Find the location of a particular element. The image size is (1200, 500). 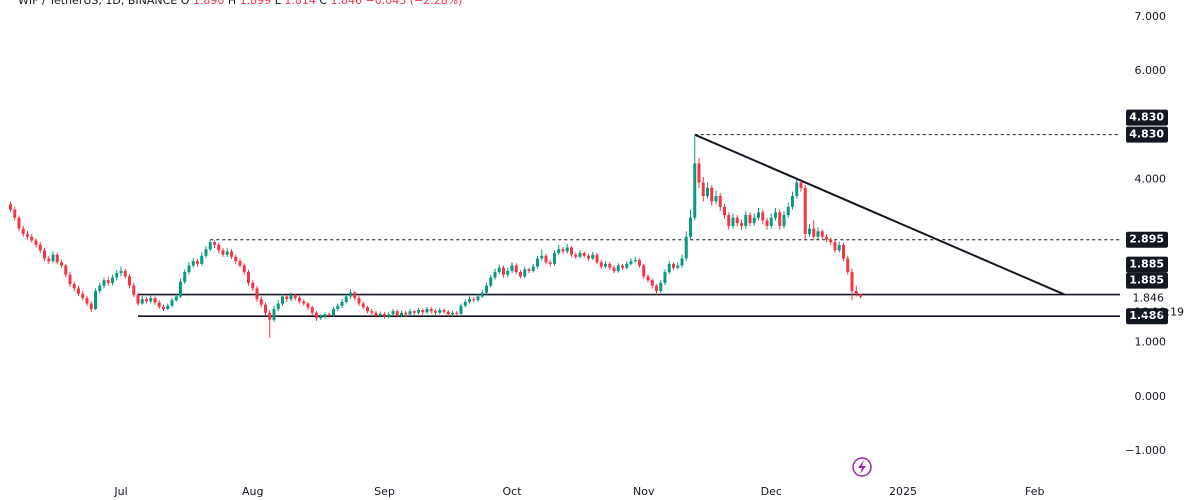

x-tick-label: Oct is located at coordinates (512, 491).